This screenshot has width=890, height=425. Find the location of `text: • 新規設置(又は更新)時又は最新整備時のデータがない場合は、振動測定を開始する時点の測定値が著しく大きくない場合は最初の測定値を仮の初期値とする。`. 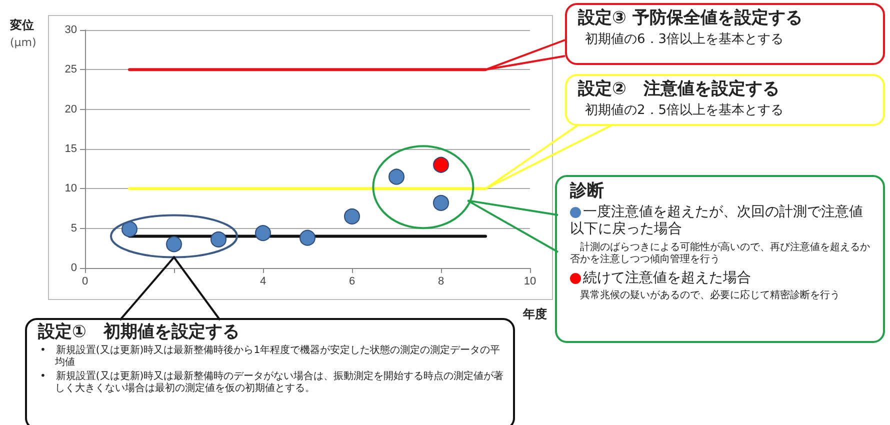

text: • 新規設置(又は更新)時又は最新整備時のデータがない場合は、振動測定を開始する時点の測定値が著しく大きくない場合は最初の測定値を仮の初期値とする。 is located at coordinates (272, 383).